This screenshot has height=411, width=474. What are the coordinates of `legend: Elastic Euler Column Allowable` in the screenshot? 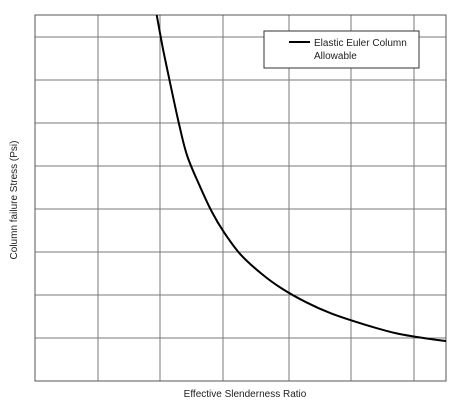 It's located at (341, 49).